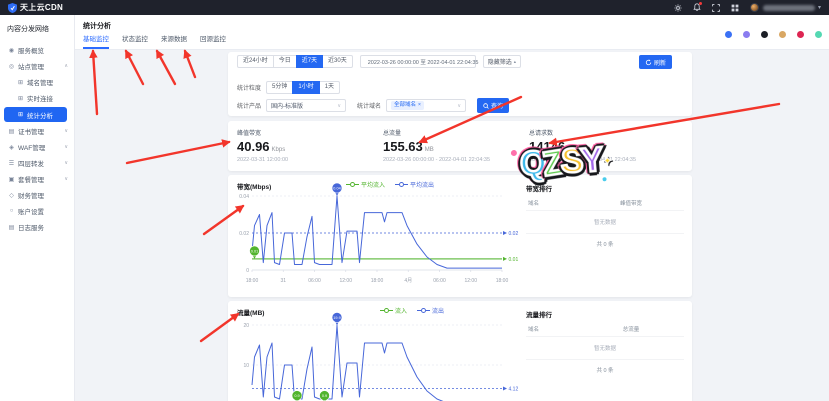  Describe the element at coordinates (213, 39) in the screenshot. I see `tab-origin-monitor: 回源监控` at that location.